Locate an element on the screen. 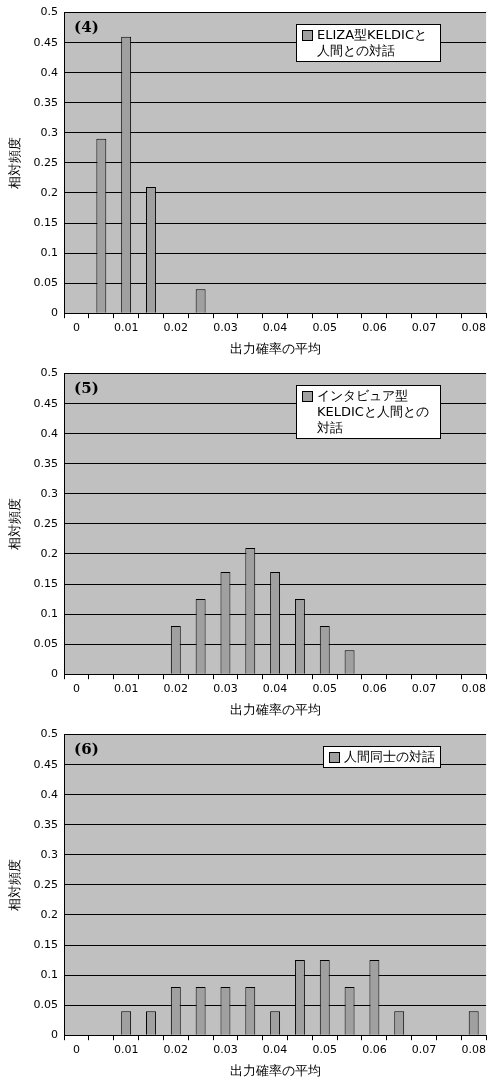 Image resolution: width=489 pixels, height=1084 pixels. legend-label: 人間同士の対話 is located at coordinates (389, 757).